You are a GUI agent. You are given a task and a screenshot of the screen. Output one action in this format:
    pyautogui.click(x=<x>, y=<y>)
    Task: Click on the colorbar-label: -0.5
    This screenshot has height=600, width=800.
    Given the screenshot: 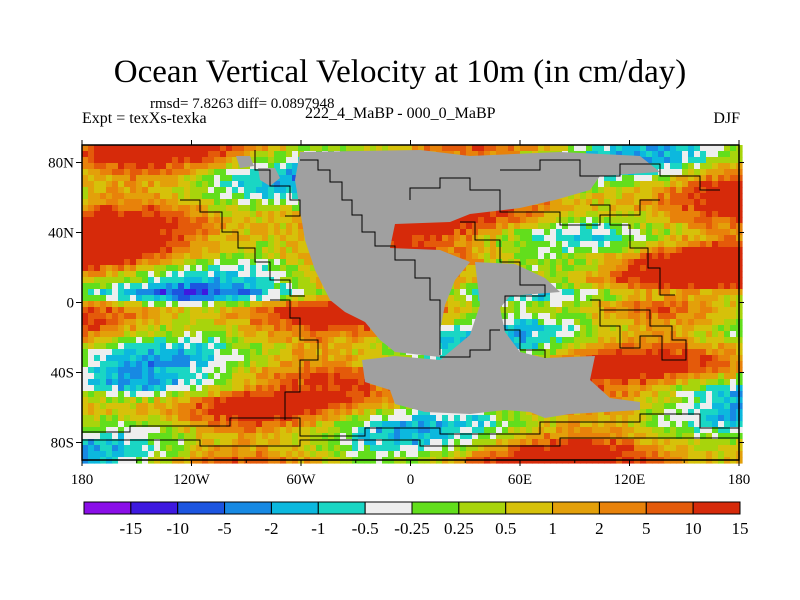 What is the action you would take?
    pyautogui.click(x=365, y=528)
    